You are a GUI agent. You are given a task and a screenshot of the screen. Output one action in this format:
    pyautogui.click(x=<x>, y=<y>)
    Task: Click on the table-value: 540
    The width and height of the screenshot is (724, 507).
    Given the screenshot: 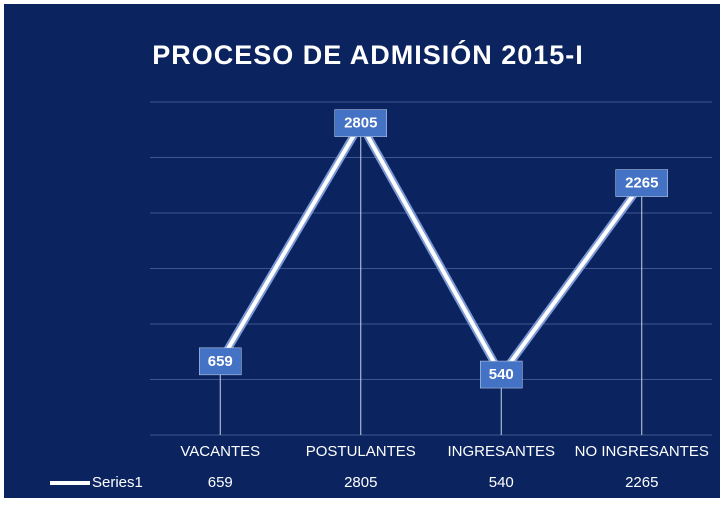 What is the action you would take?
    pyautogui.click(x=501, y=482)
    